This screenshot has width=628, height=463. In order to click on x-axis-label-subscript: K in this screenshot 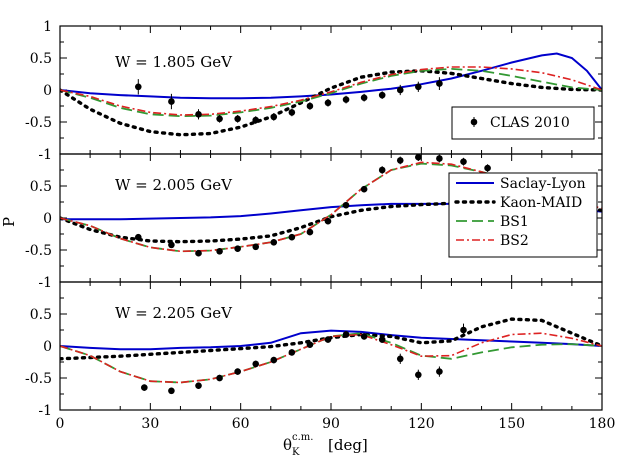, I will do `click(296, 452)`.